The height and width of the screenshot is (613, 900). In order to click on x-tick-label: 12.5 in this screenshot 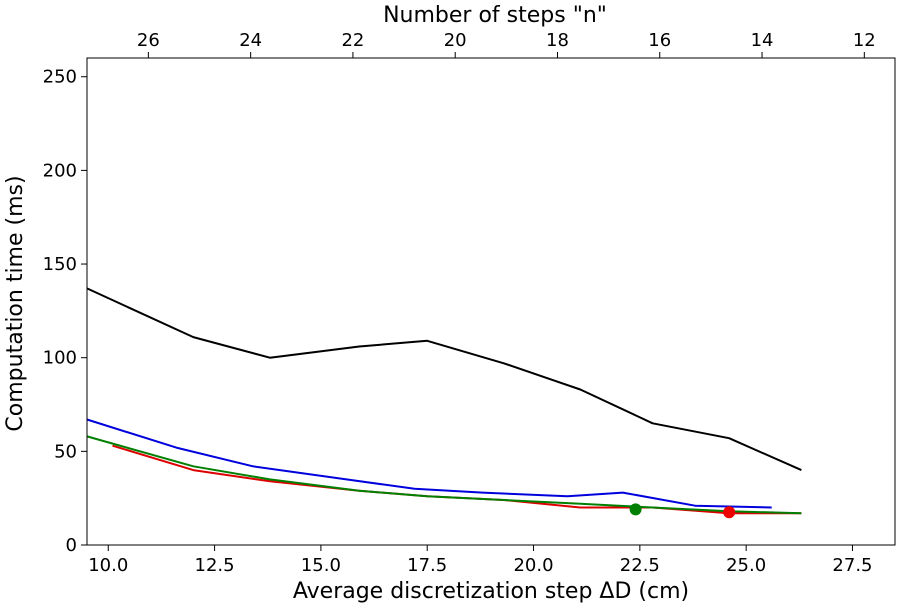, I will do `click(215, 565)`.